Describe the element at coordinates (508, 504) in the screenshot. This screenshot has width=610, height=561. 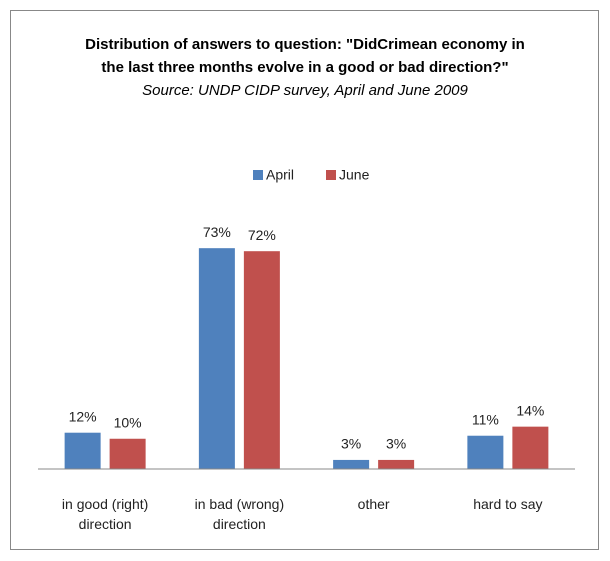
I see `x-tick-label: hard to say` at that location.